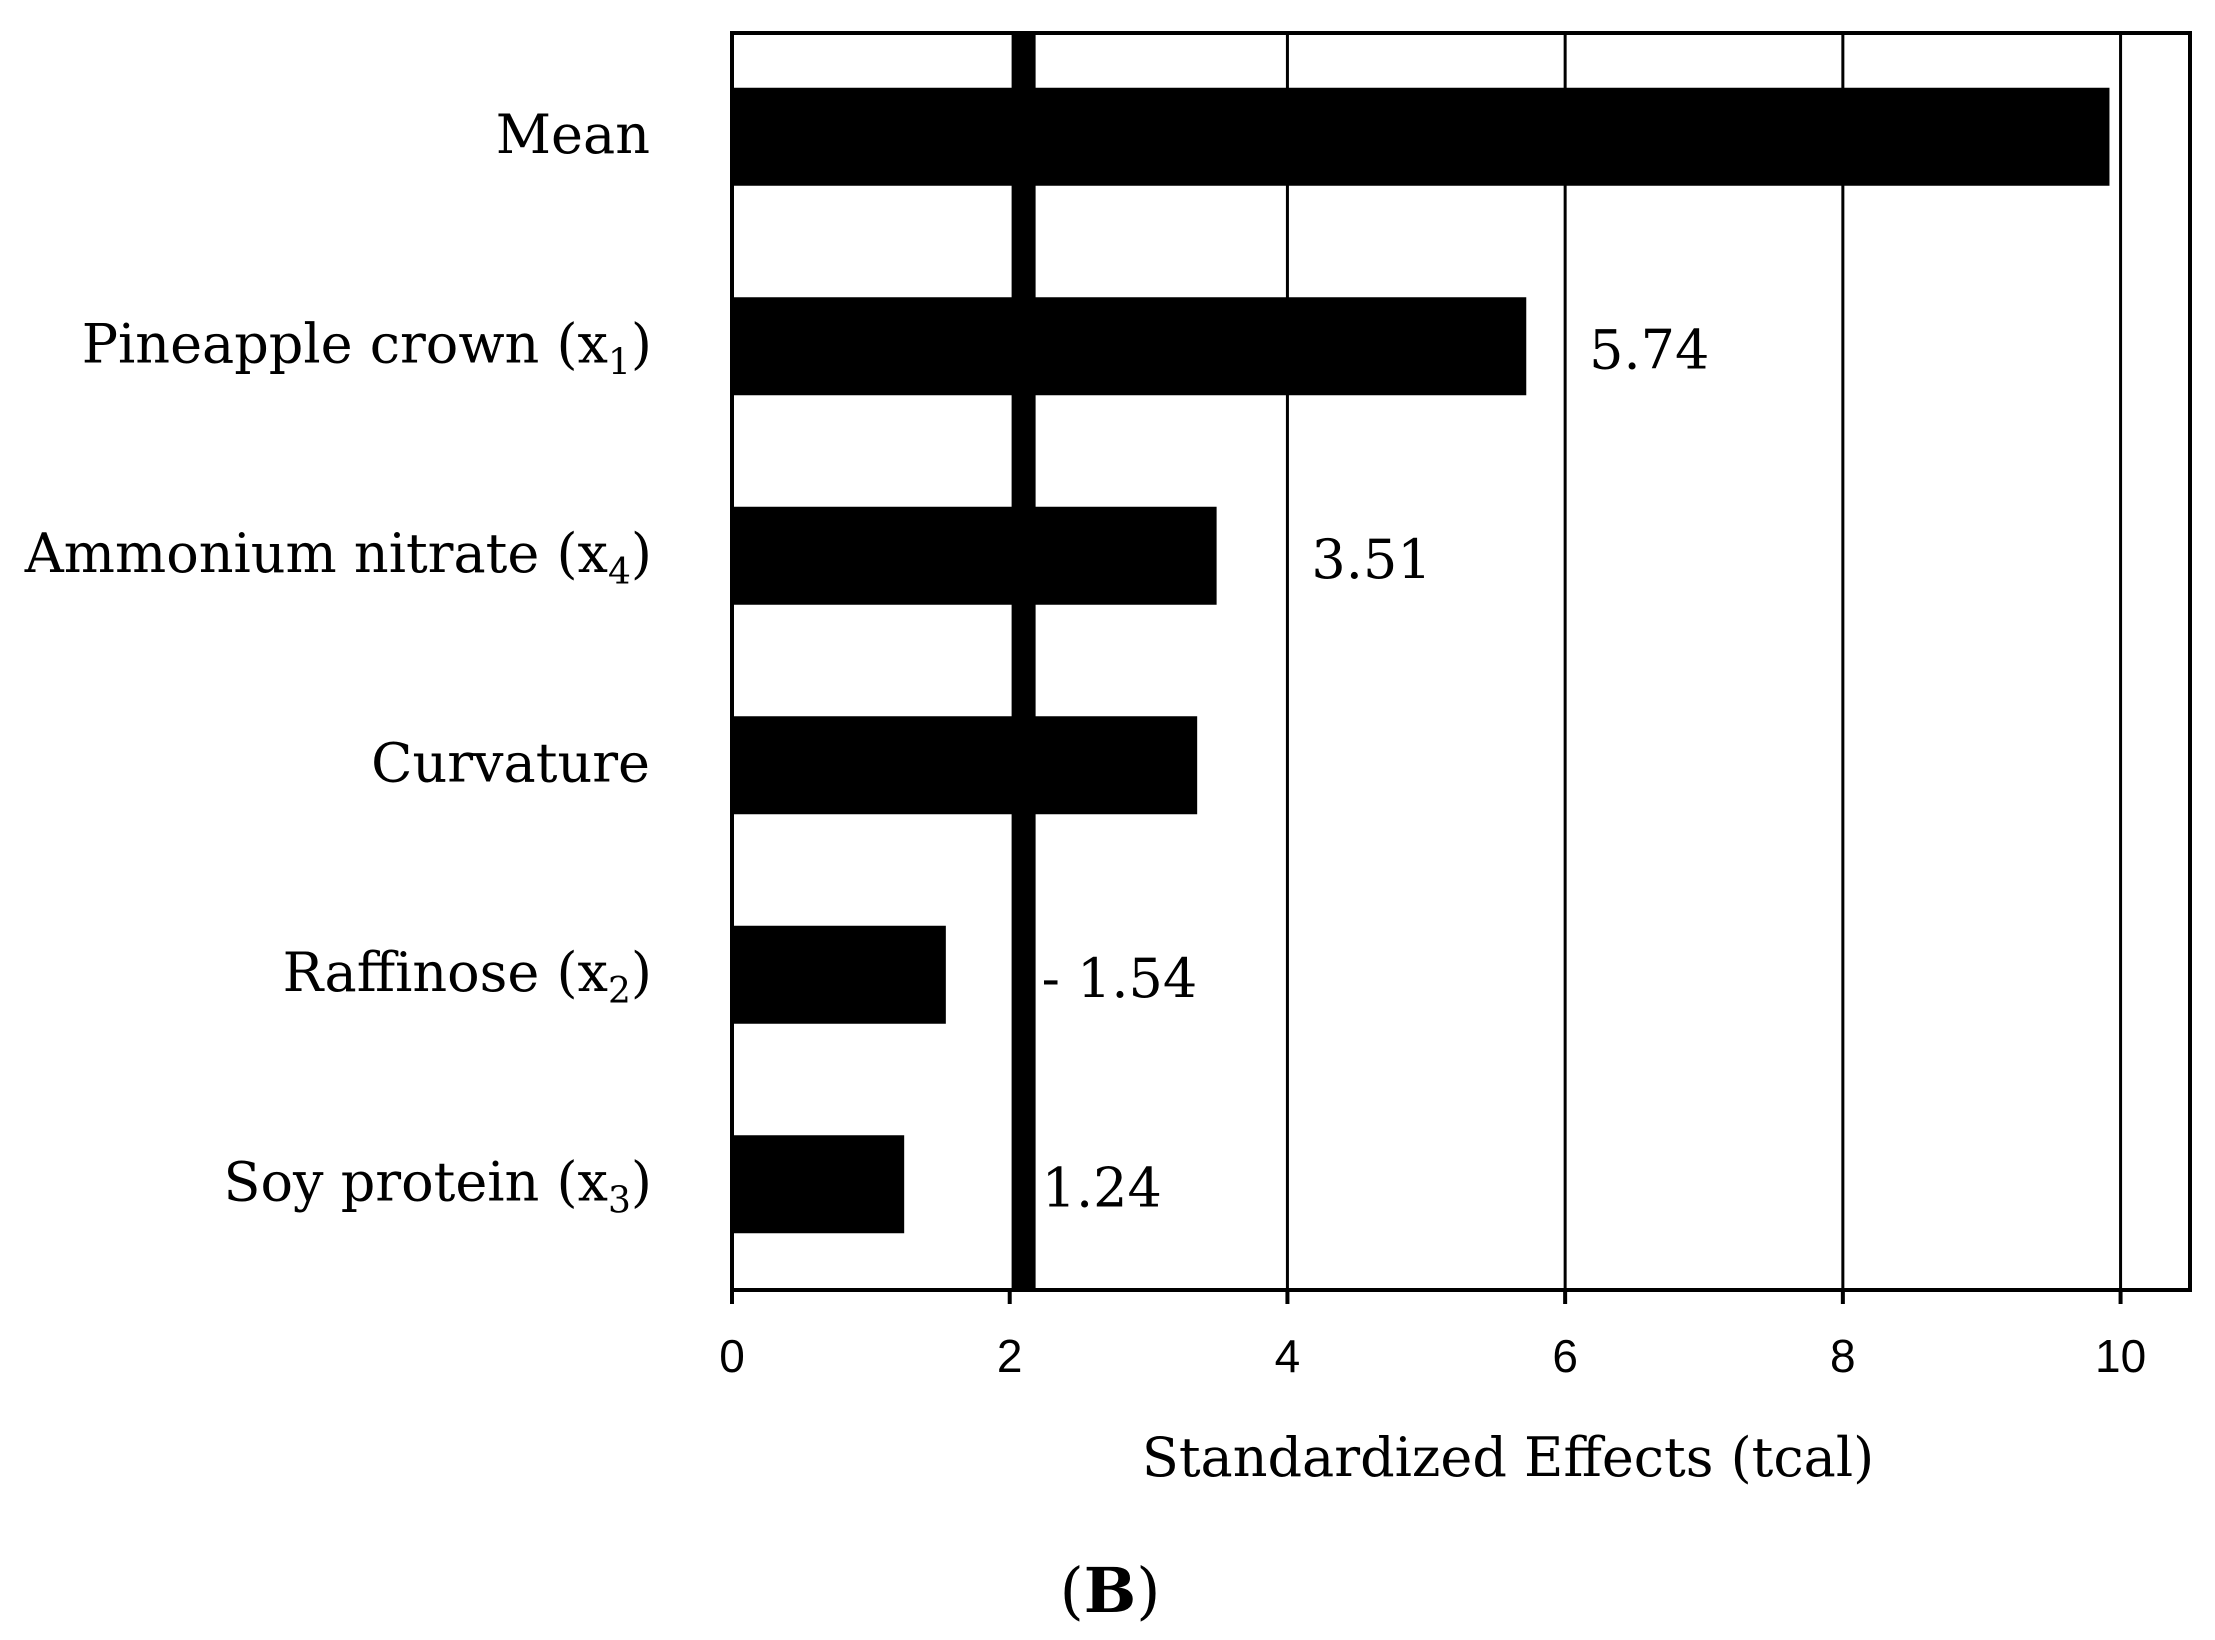 Image resolution: width=2215 pixels, height=1640 pixels. What do you see at coordinates (619, 1200) in the screenshot?
I see `category-label-subscript: 3` at bounding box center [619, 1200].